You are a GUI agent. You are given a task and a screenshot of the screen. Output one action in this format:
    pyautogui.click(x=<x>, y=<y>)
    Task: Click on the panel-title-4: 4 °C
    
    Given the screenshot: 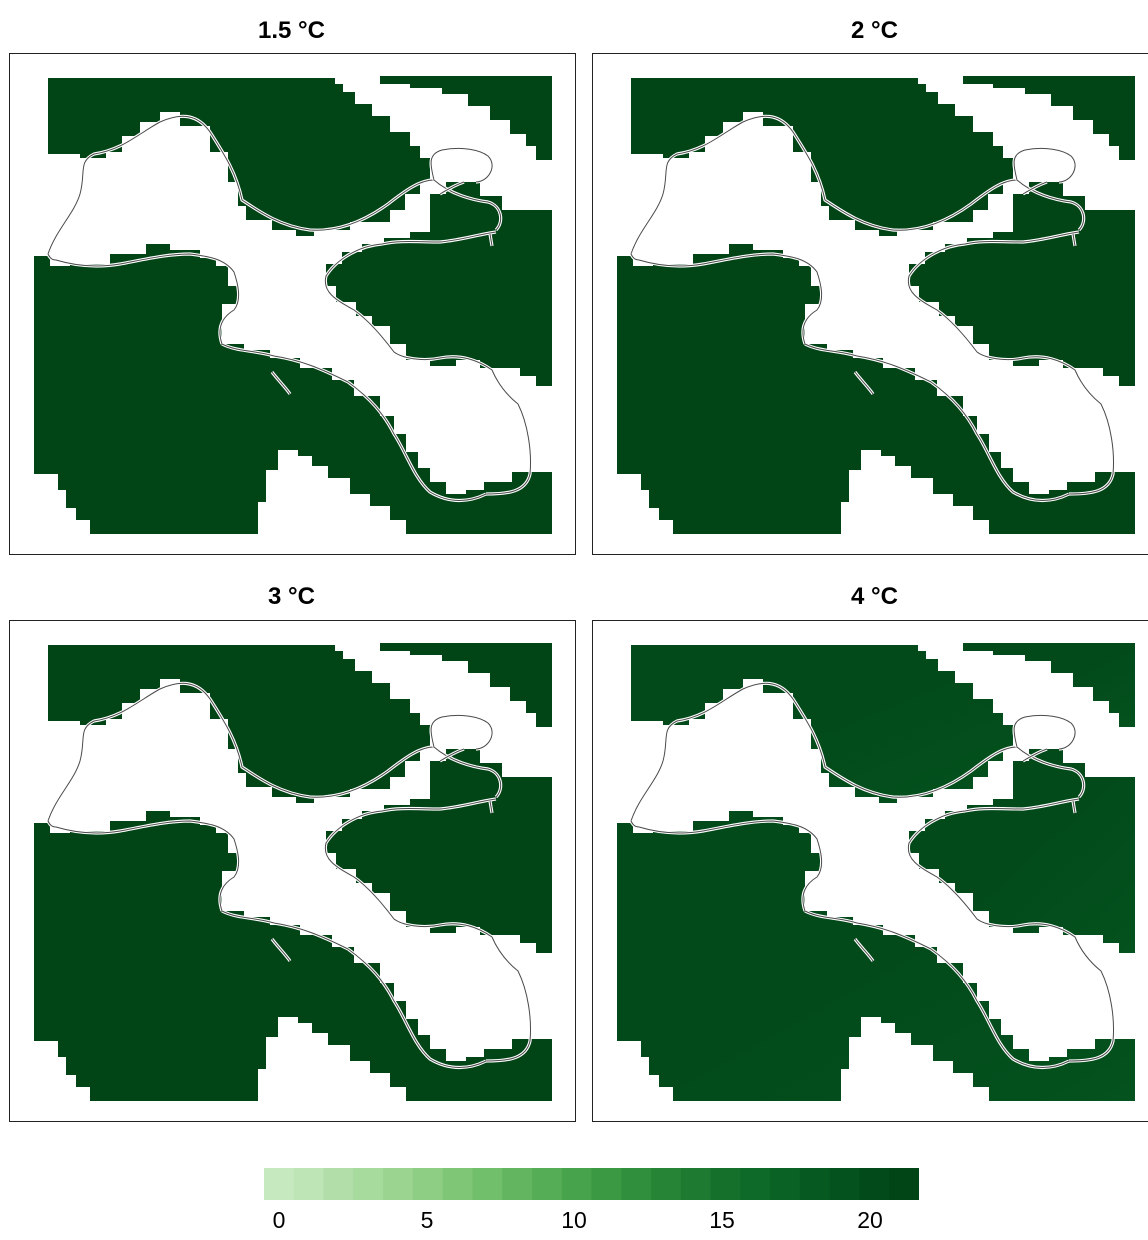 What is the action you would take?
    pyautogui.click(x=874, y=596)
    